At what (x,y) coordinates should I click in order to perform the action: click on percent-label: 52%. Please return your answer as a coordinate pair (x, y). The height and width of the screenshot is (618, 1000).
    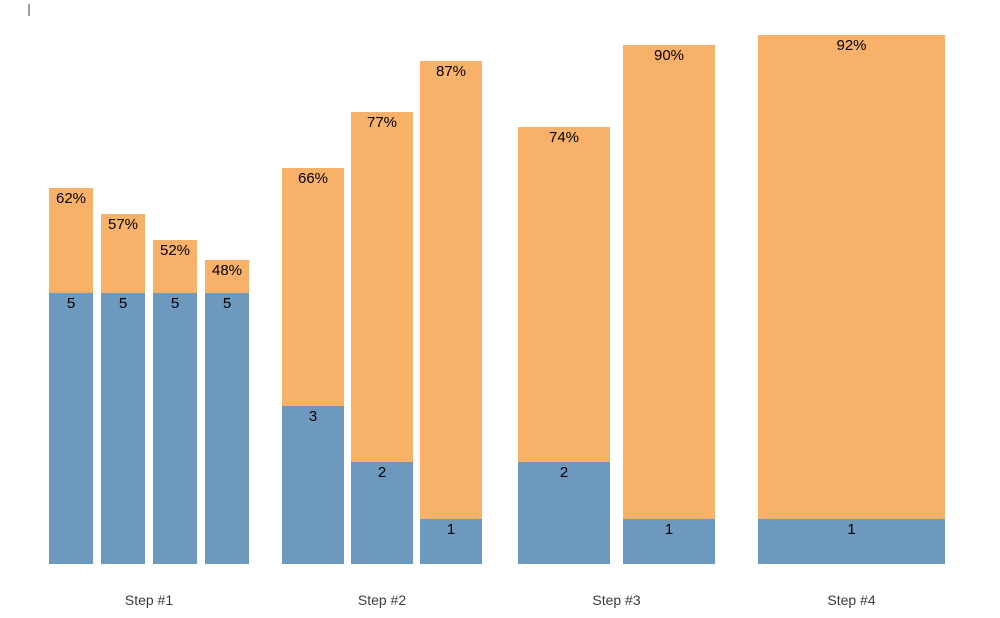
    Looking at the image, I should click on (175, 250).